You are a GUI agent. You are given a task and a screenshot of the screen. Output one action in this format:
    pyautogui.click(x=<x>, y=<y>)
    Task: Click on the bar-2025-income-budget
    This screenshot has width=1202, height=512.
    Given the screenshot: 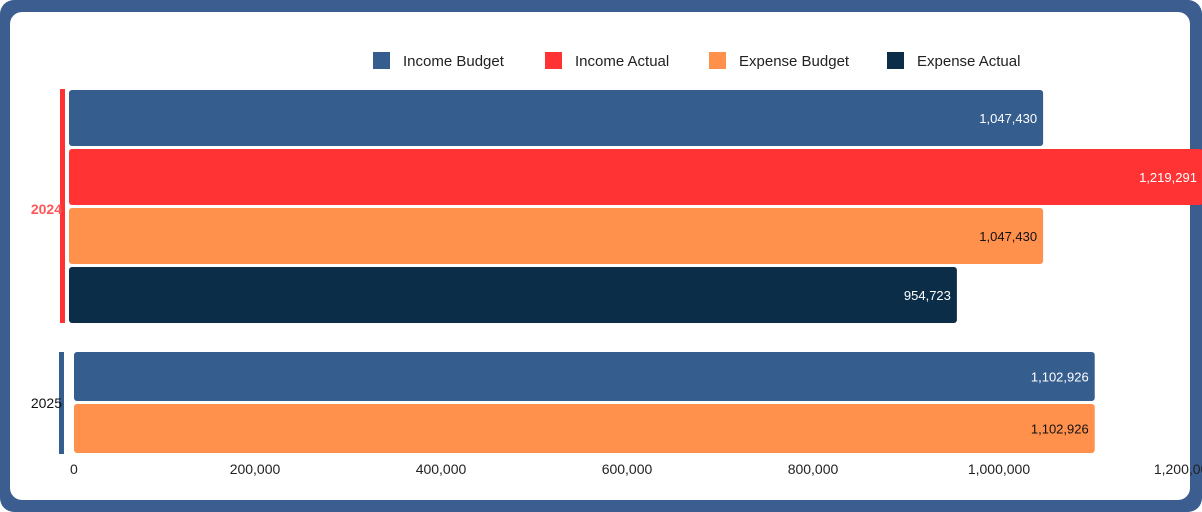 What is the action you would take?
    pyautogui.click(x=584, y=376)
    